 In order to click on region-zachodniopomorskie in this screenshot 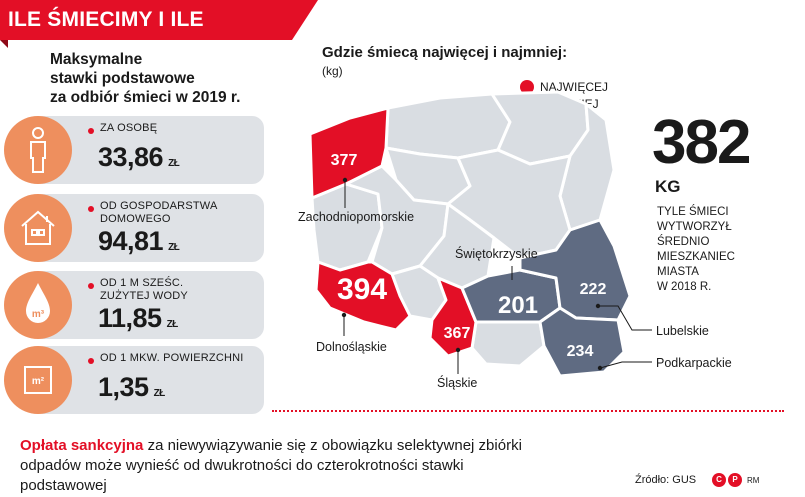, I will do `click(349, 153)`.